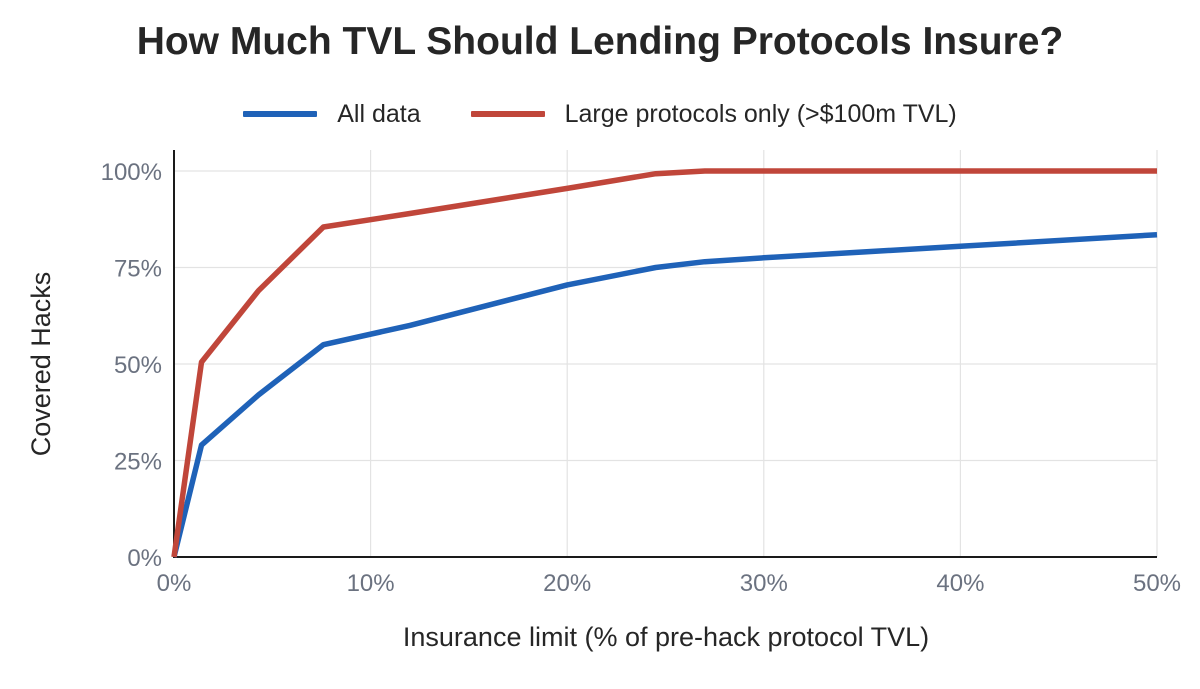  Describe the element at coordinates (131, 172) in the screenshot. I see `y-tick-label-4: 100%` at that location.